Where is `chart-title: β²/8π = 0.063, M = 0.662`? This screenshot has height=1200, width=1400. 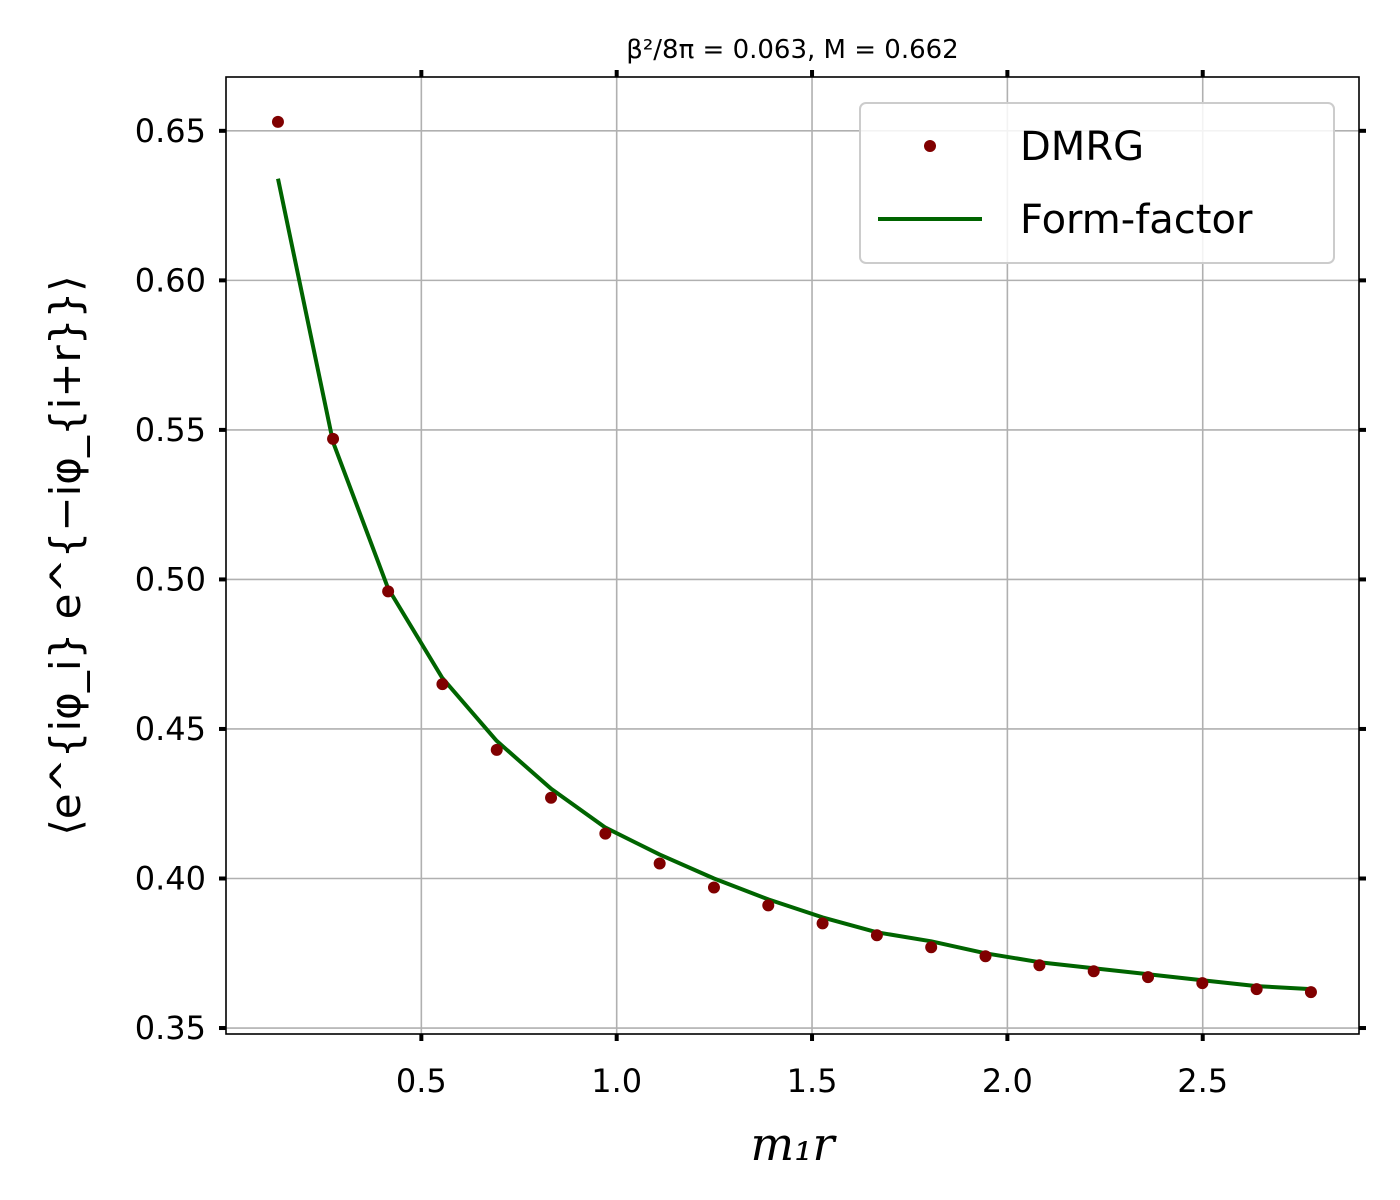
chart-title: β²/8π = 0.063, M = 0.662 is located at coordinates (792, 50).